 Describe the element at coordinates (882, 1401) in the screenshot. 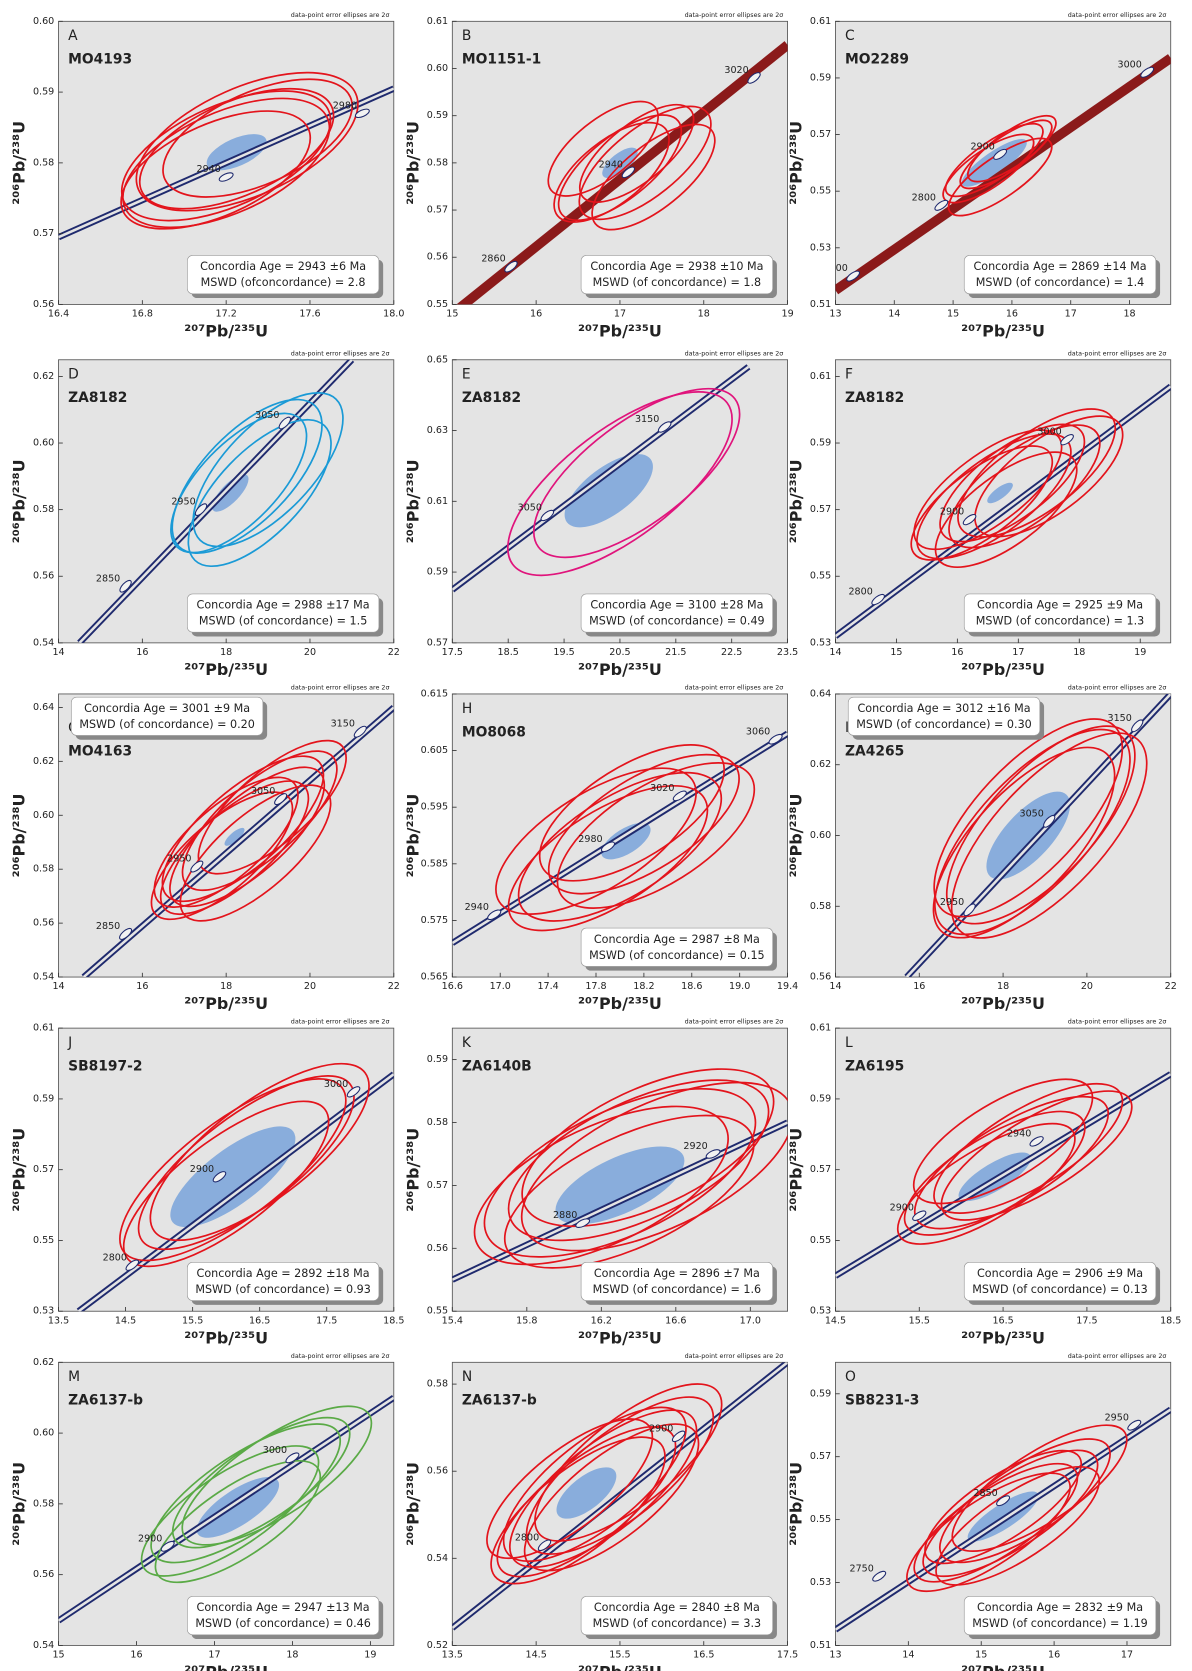

I see `sample-name: SB8231-3` at that location.